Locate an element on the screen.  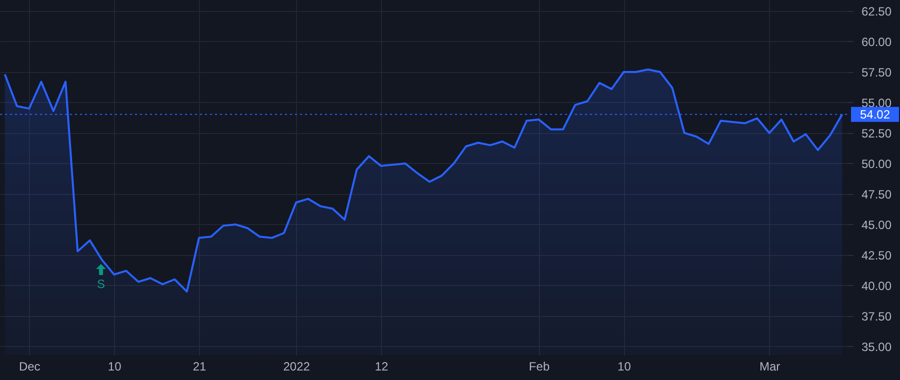
x-tick-label: 12 is located at coordinates (381, 367).